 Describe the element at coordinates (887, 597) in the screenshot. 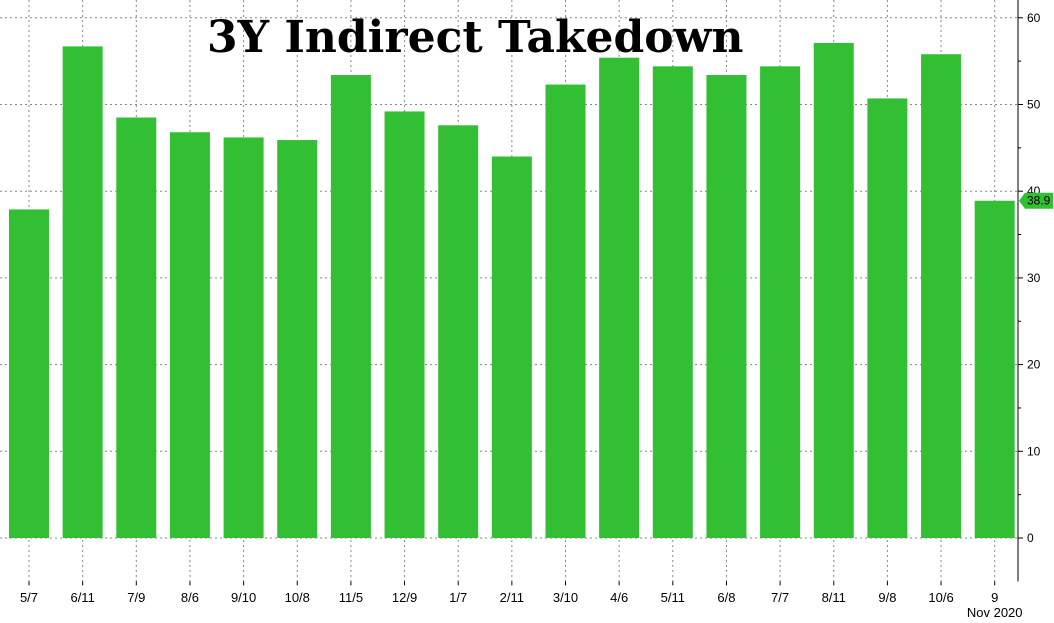

I see `x-tick-label-16: 9/8` at that location.